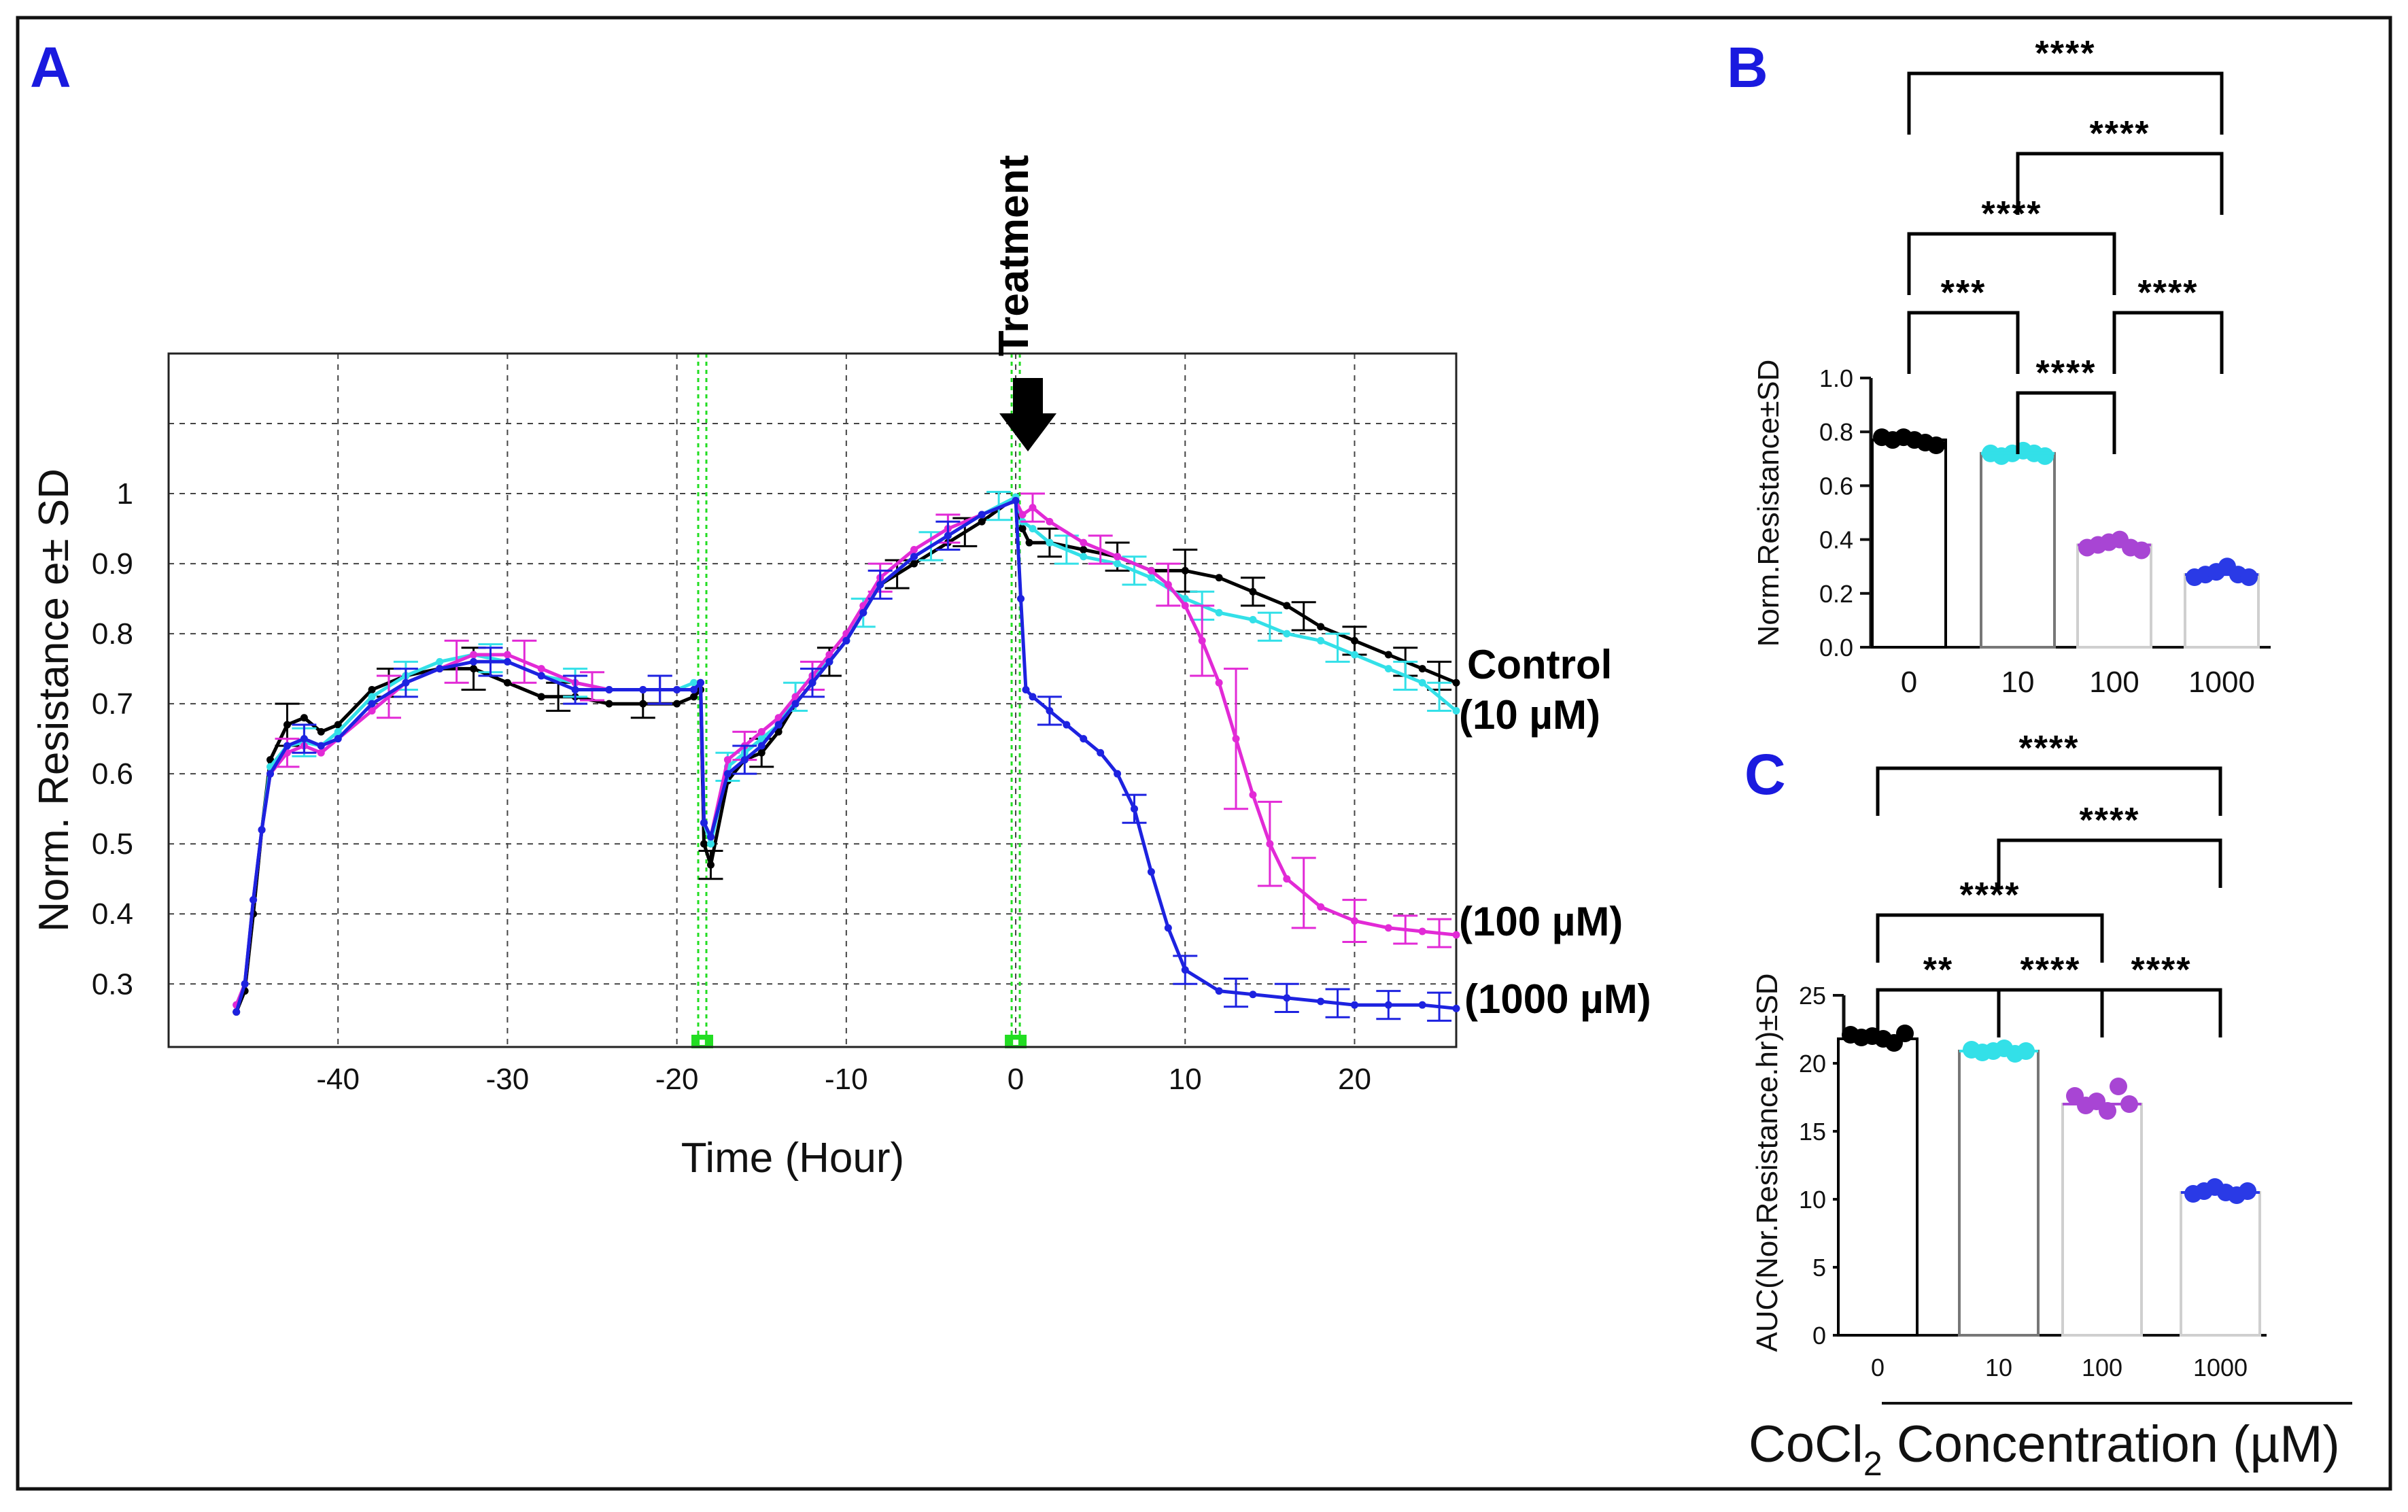 Image resolution: width=2408 pixels, height=1512 pixels. I want to click on c-x-tick-label: 0, so click(1878, 1367).